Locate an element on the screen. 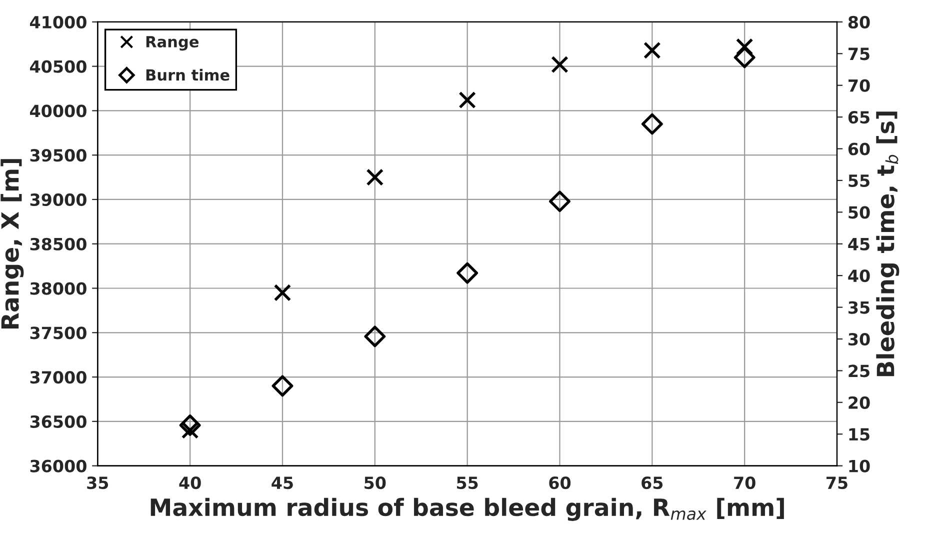  x-tick-label: 60 is located at coordinates (560, 483).